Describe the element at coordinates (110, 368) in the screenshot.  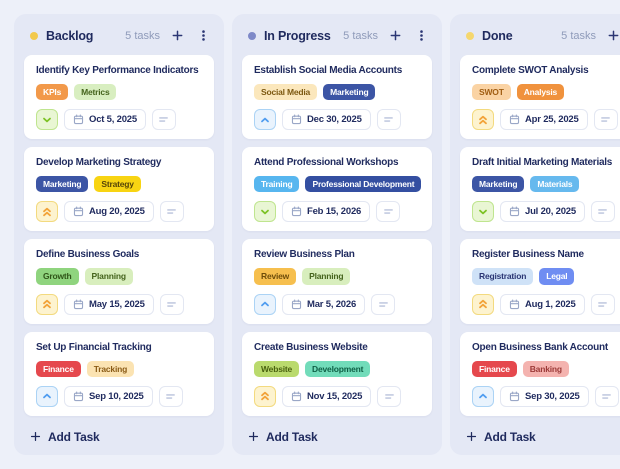
I see `tag-tracking: Tracking` at that location.